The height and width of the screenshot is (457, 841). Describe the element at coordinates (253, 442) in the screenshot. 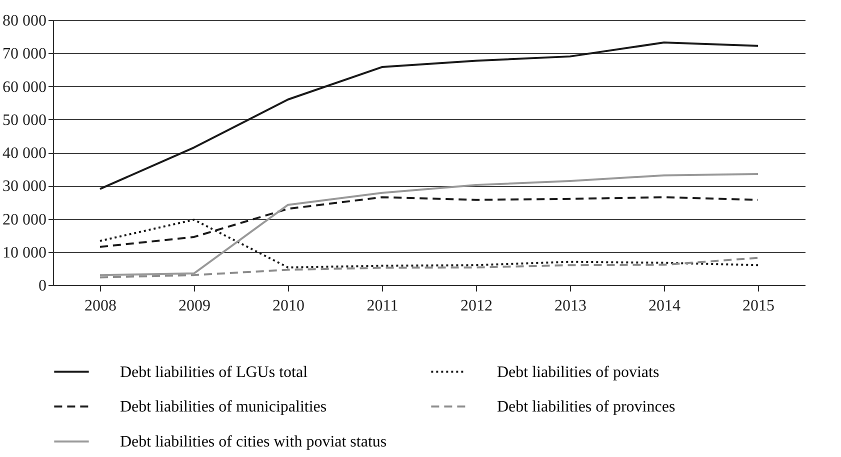

I see `legend-label: Debt liabilities of cities with poviat status` at that location.